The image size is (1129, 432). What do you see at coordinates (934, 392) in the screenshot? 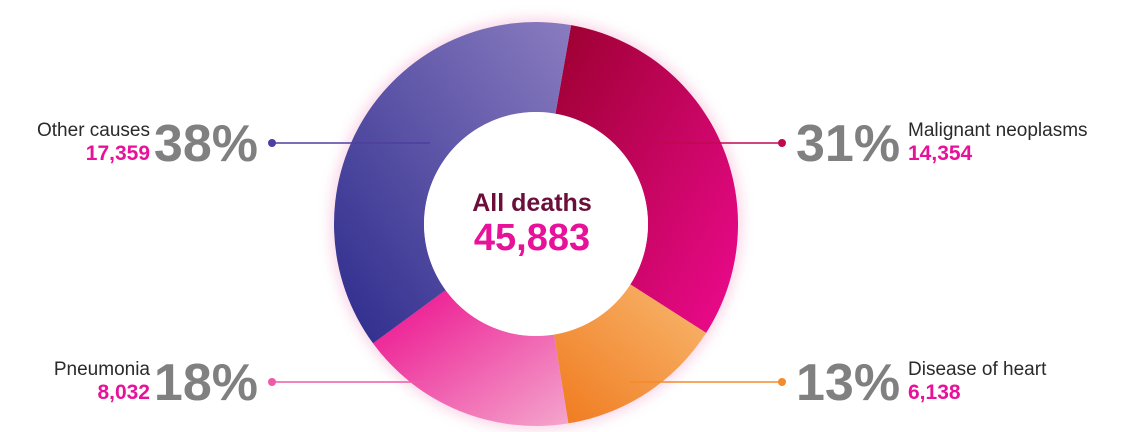
I see `slice-count-disease-of-heart: 6,138` at bounding box center [934, 392].